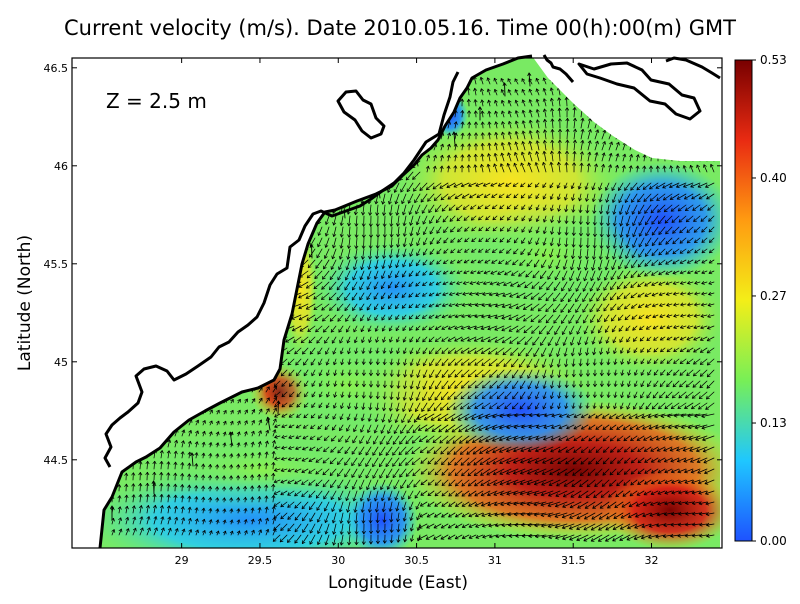 This screenshot has height=604, width=800. What do you see at coordinates (520, 410) in the screenshot?
I see `interior-blue-patch` at bounding box center [520, 410].